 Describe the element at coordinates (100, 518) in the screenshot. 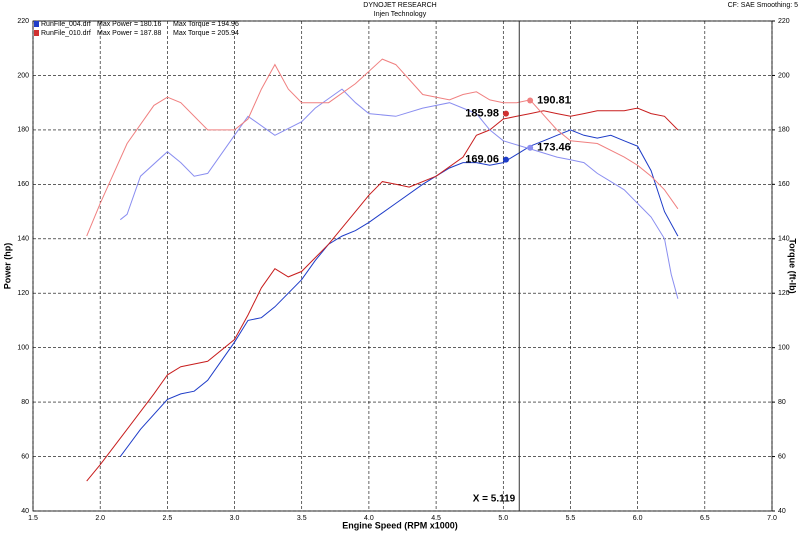

I see `x-tick-label: 2.0` at that location.